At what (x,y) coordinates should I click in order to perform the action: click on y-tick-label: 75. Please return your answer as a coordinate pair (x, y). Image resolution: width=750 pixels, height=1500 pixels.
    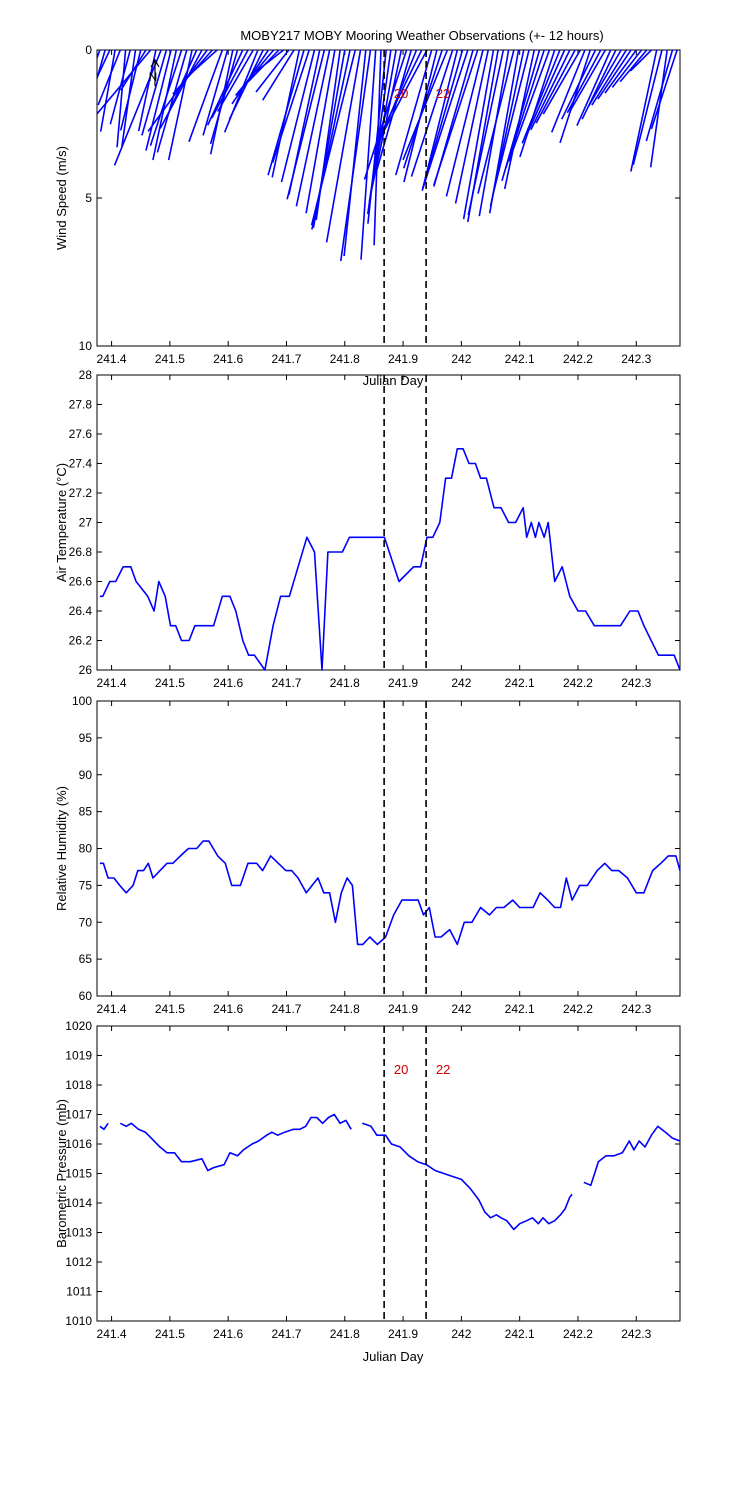
    Looking at the image, I should click on (86, 885).